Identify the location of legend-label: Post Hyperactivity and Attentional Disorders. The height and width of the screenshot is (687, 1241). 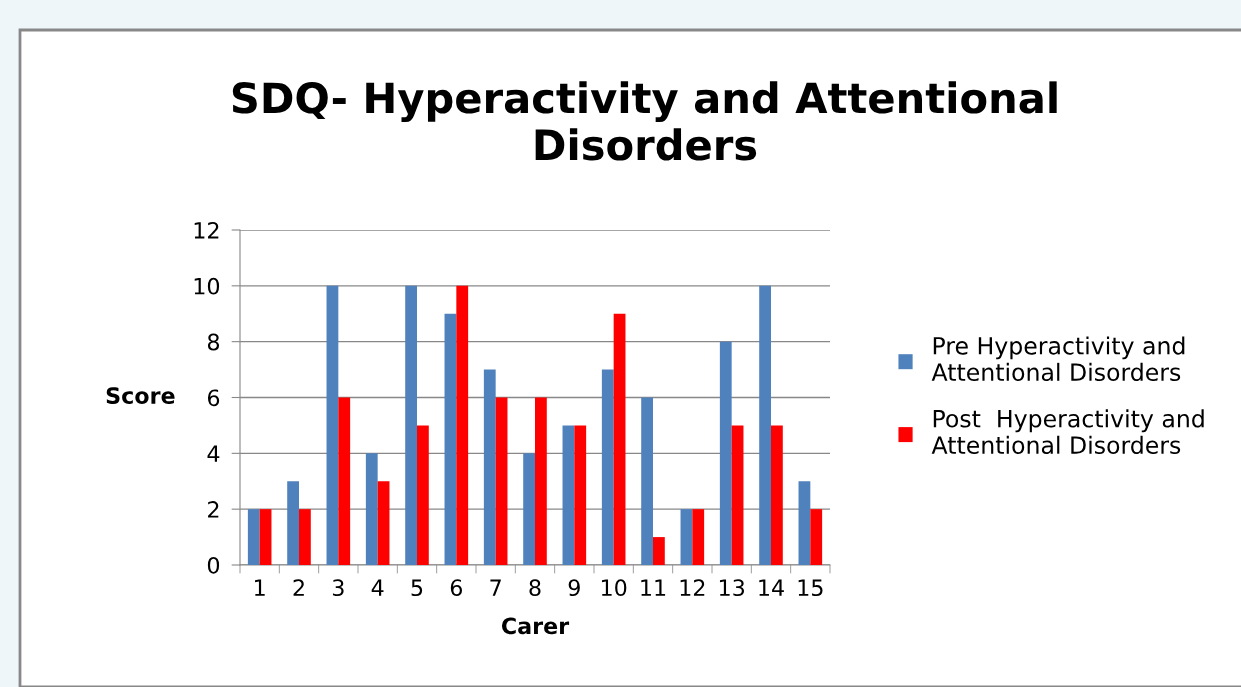
(1067, 432).